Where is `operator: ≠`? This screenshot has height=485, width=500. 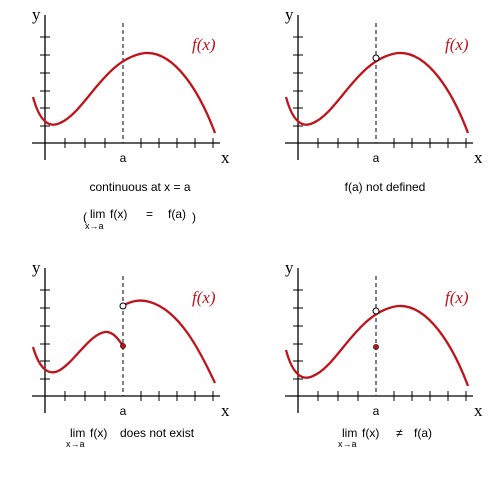 operator: ≠ is located at coordinates (399, 433).